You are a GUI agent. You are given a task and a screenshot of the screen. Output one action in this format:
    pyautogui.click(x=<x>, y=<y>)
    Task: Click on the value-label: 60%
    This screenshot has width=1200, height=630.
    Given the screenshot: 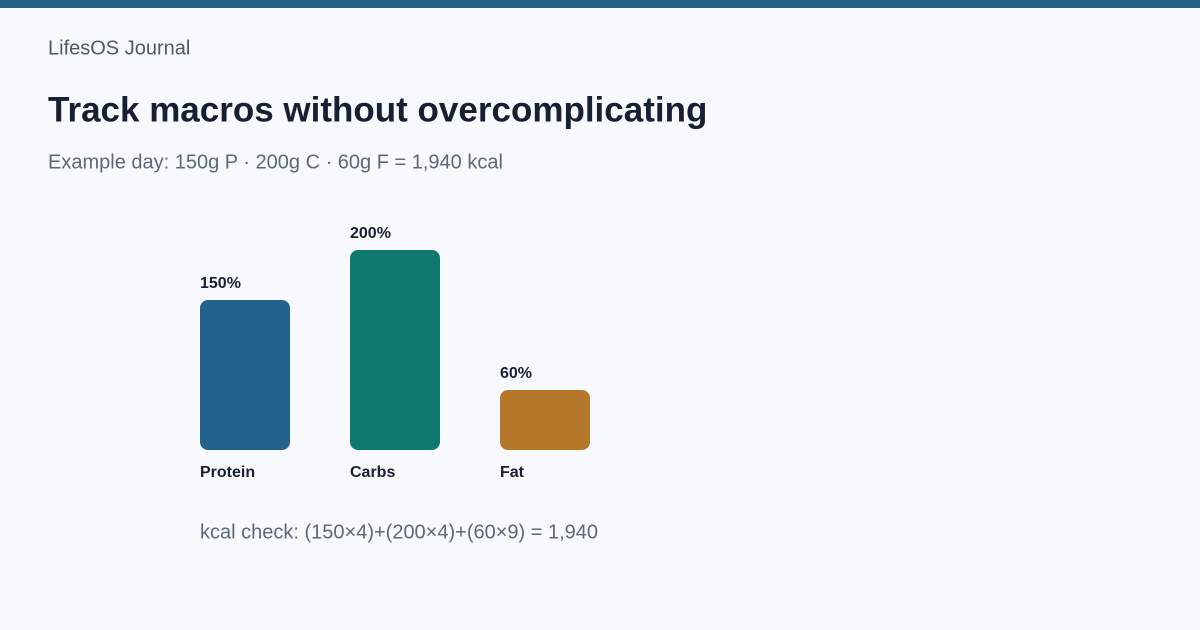 What is the action you would take?
    pyautogui.click(x=516, y=373)
    